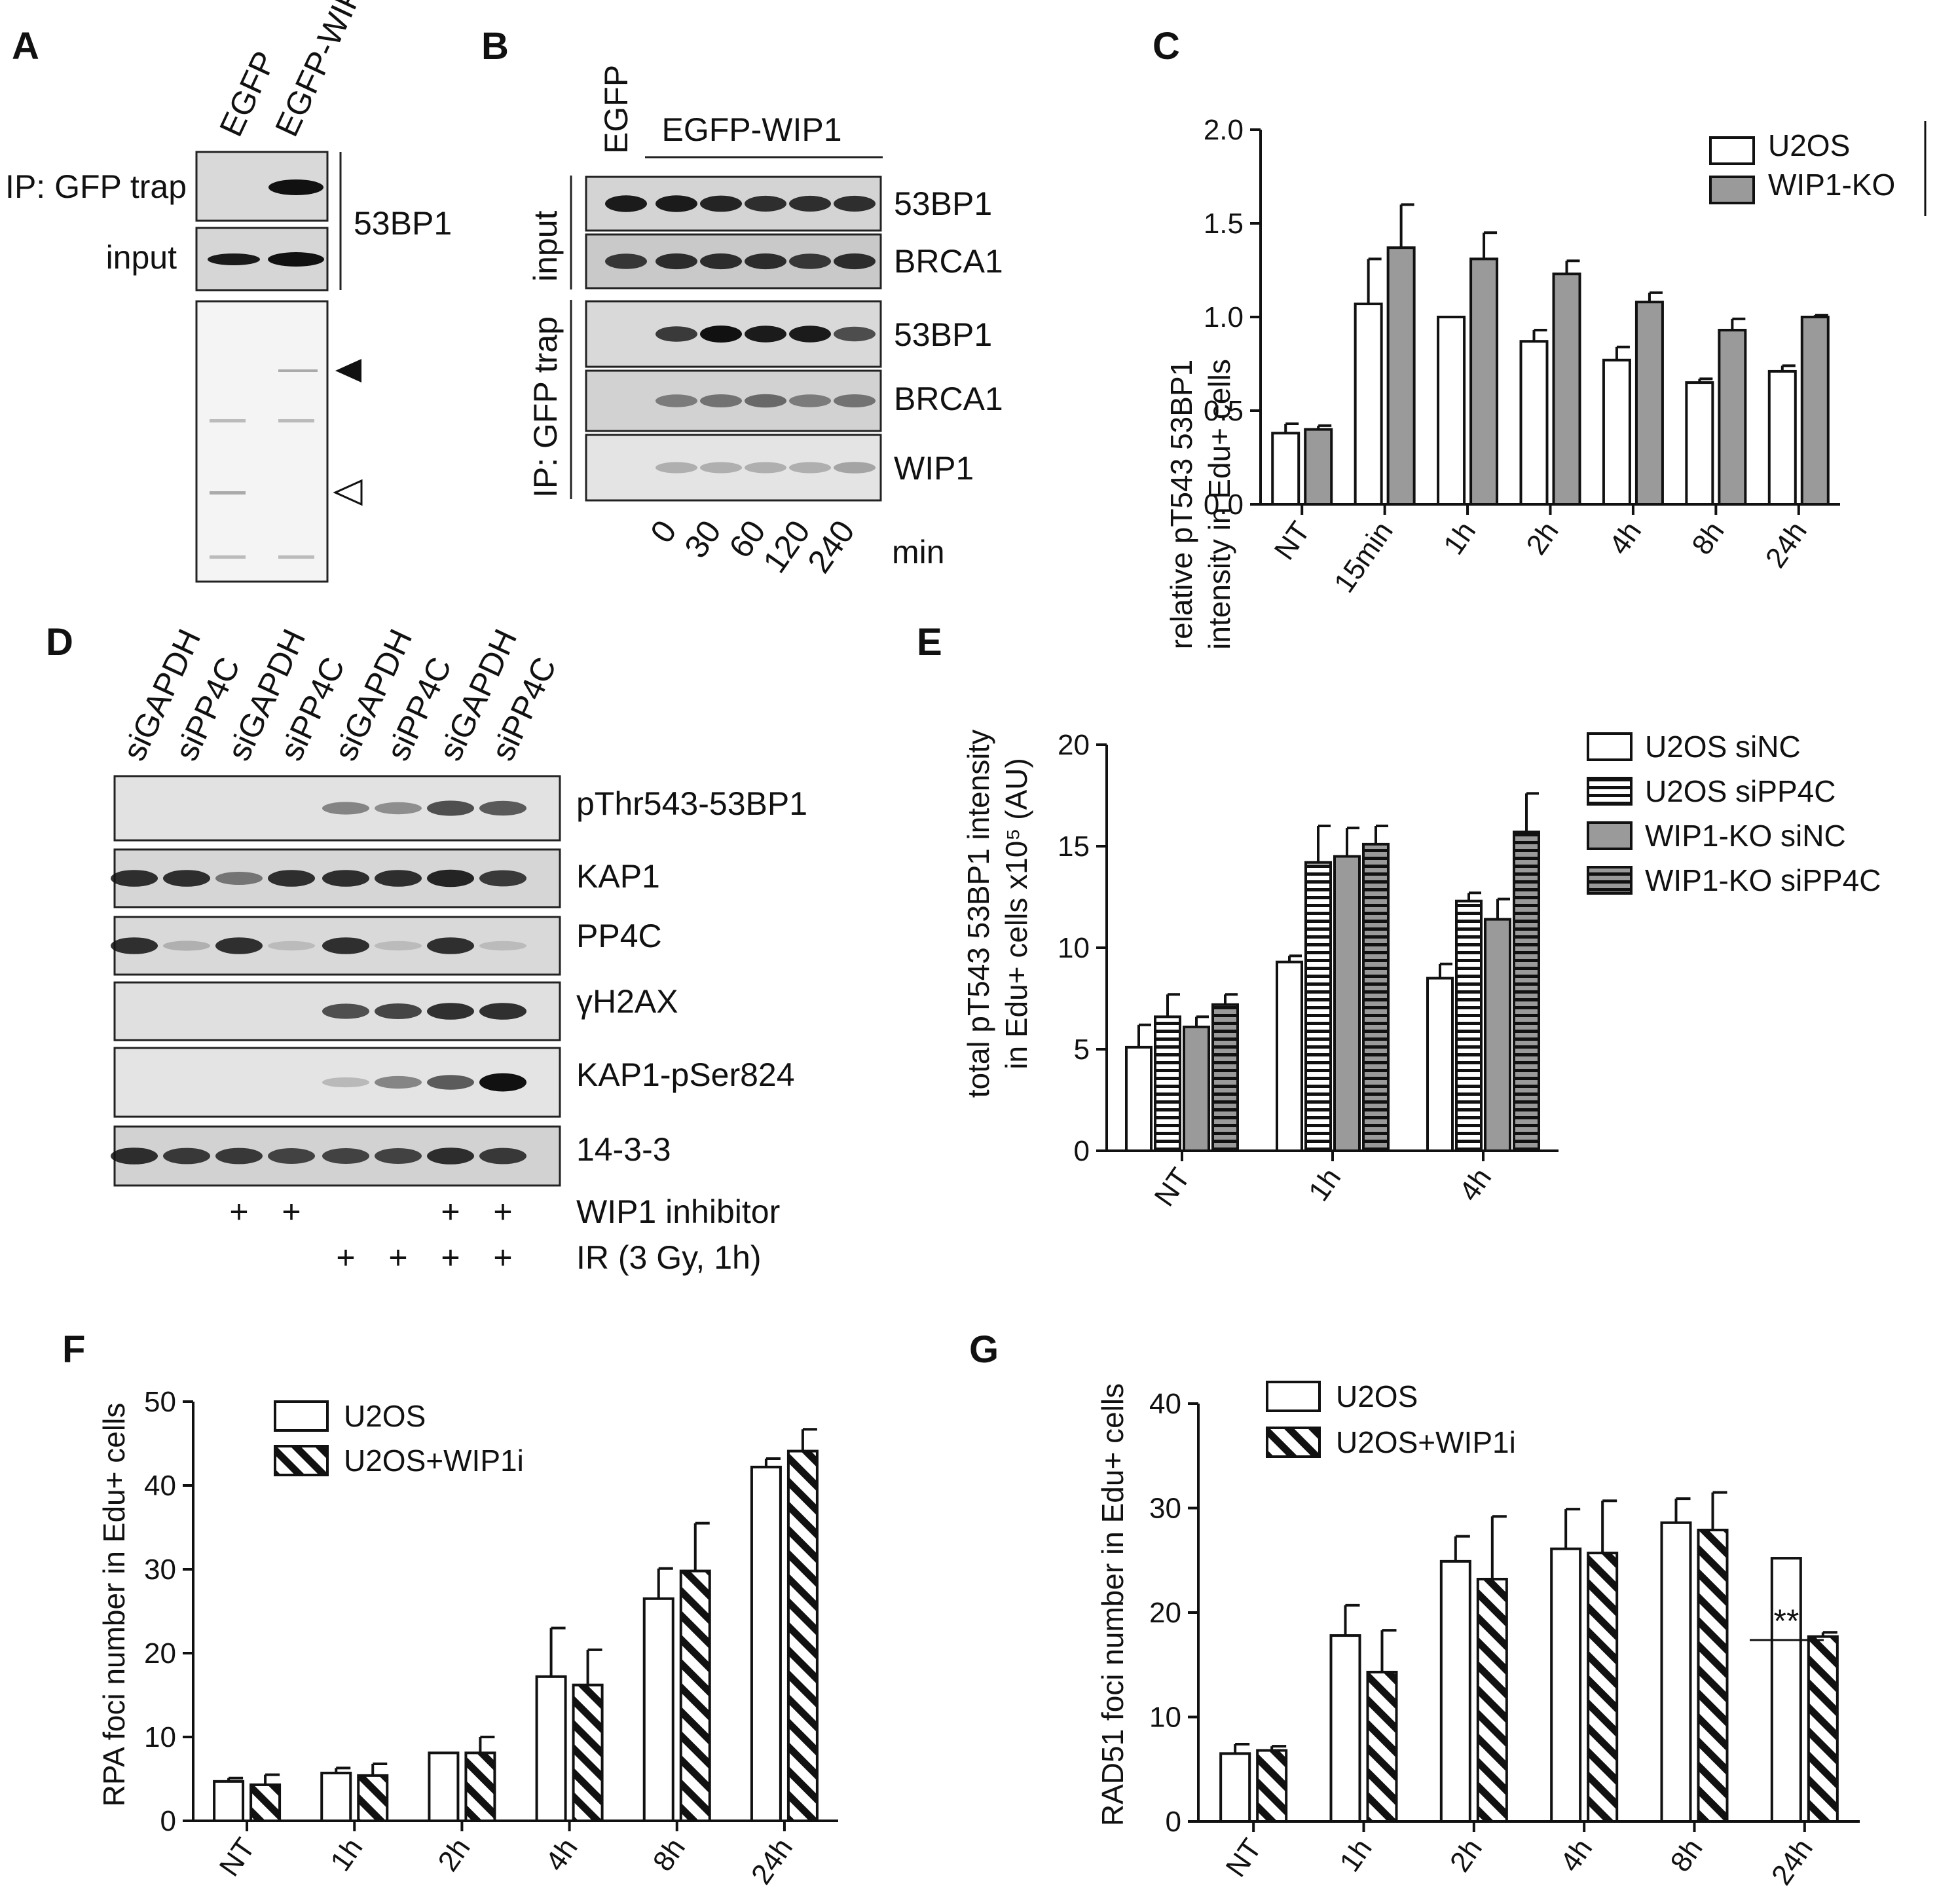 This screenshot has height=1904, width=1956. Describe the element at coordinates (1224, 411) in the screenshot. I see `y-tick-label: 0.5` at that location.